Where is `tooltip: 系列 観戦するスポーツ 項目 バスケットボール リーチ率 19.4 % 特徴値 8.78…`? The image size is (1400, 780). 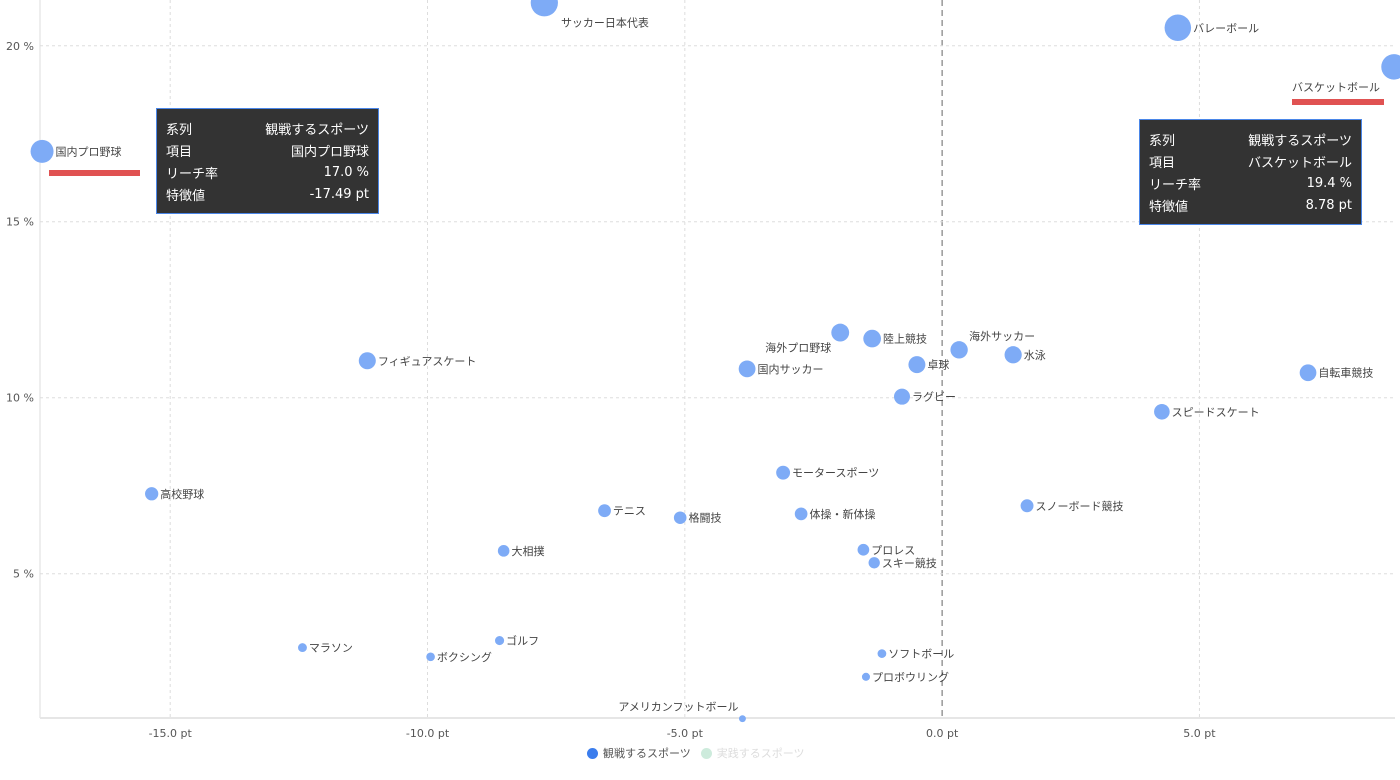
tooltip: 系列 観戦するスポーツ 項目 バスケットボール リーチ率 19.4 % 特徴値 8.78… is located at coordinates (1250, 172).